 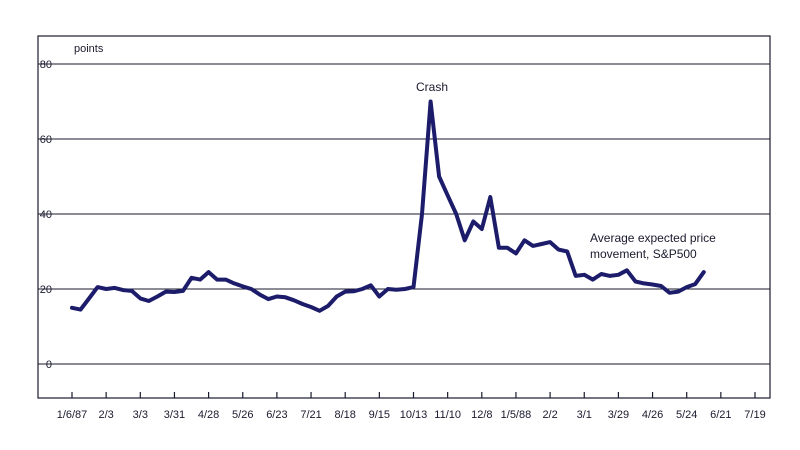 What do you see at coordinates (89, 49) in the screenshot?
I see `y-axis-label: points` at bounding box center [89, 49].